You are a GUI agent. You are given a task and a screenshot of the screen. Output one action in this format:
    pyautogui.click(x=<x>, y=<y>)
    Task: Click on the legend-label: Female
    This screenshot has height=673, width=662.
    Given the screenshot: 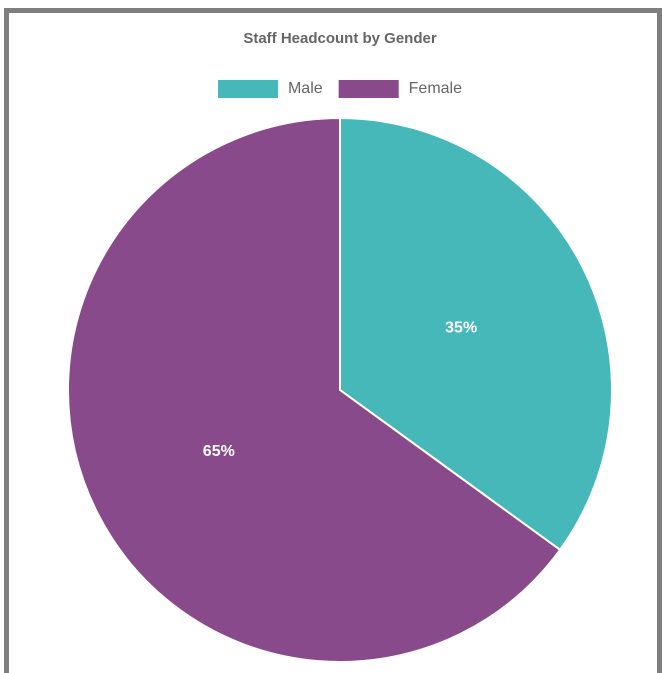 What is the action you would take?
    pyautogui.click(x=435, y=88)
    